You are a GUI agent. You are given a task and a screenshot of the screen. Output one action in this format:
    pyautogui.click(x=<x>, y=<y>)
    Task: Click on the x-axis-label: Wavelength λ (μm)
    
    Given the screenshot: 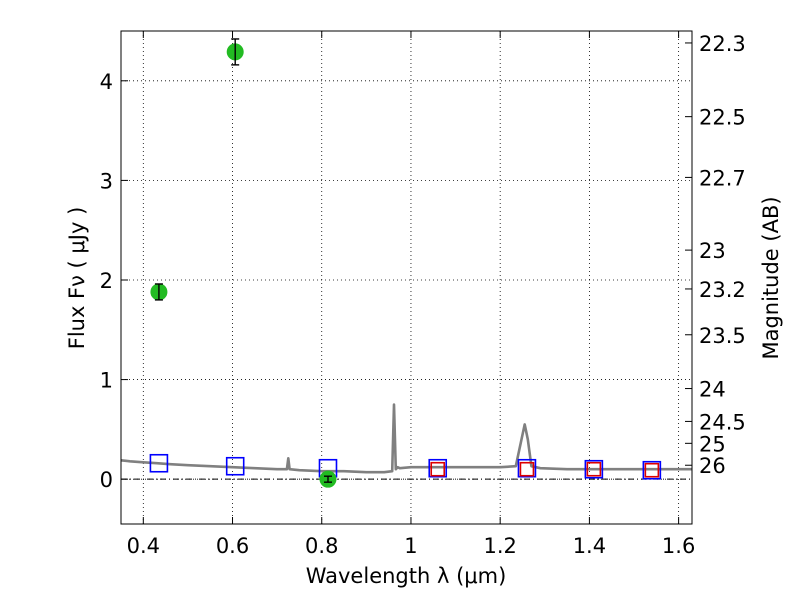 What is the action you would take?
    pyautogui.click(x=406, y=576)
    